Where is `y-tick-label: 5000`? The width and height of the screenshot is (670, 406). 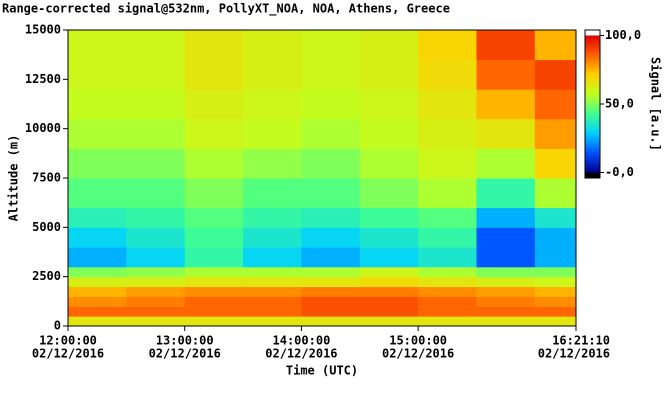
y-tick-label: 5000 is located at coordinates (46, 227).